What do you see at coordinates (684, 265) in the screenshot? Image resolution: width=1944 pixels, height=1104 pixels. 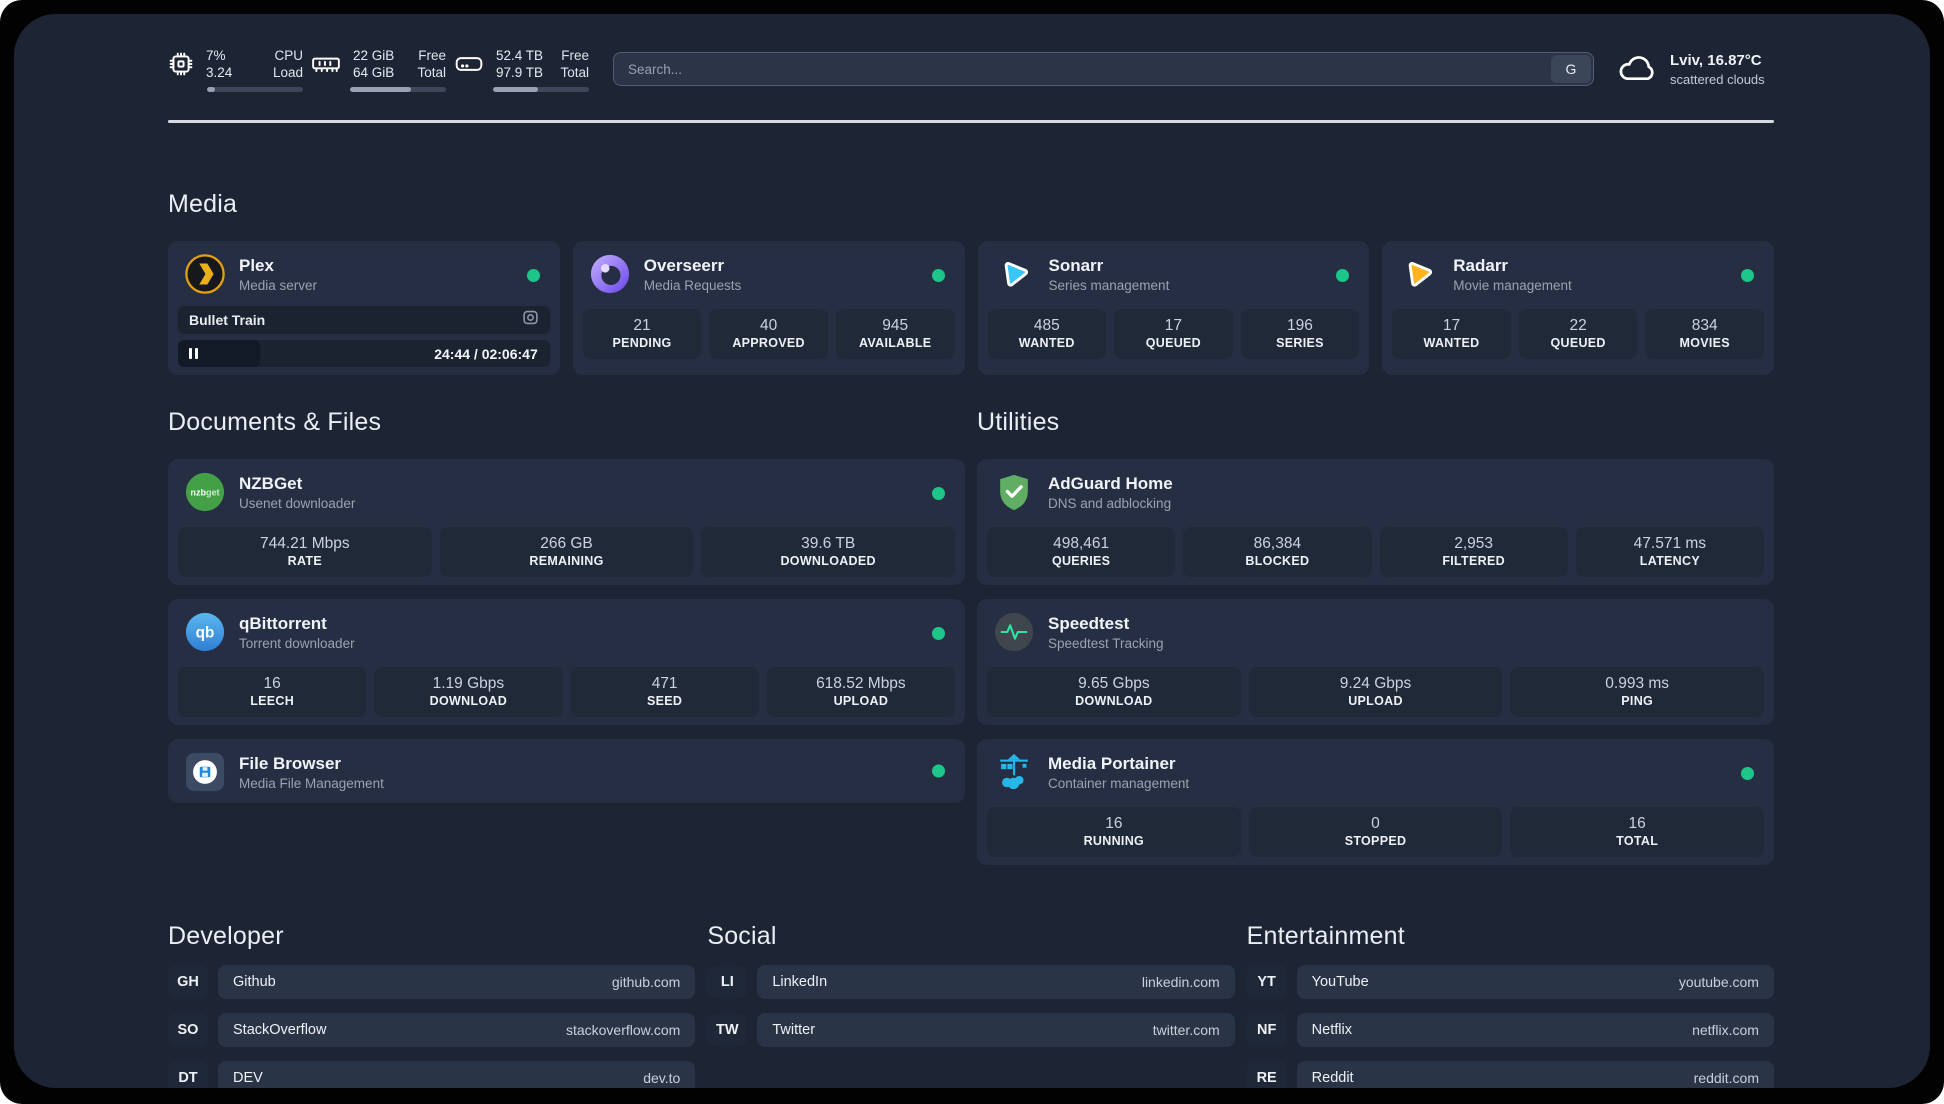 I see `card-name: Overseerr` at bounding box center [684, 265].